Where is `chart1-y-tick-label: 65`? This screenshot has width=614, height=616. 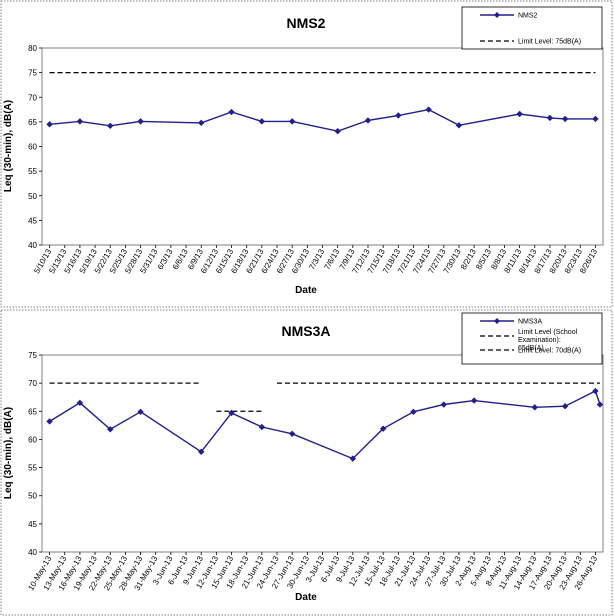 chart1-y-tick-label: 65 is located at coordinates (32, 122).